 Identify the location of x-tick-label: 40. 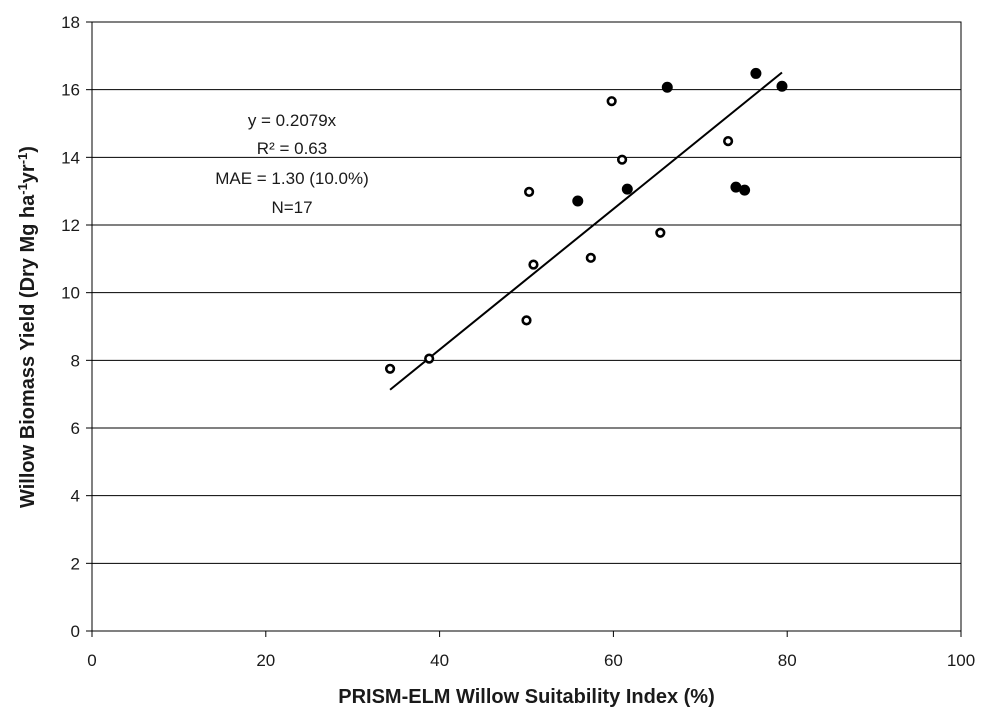
(439, 660).